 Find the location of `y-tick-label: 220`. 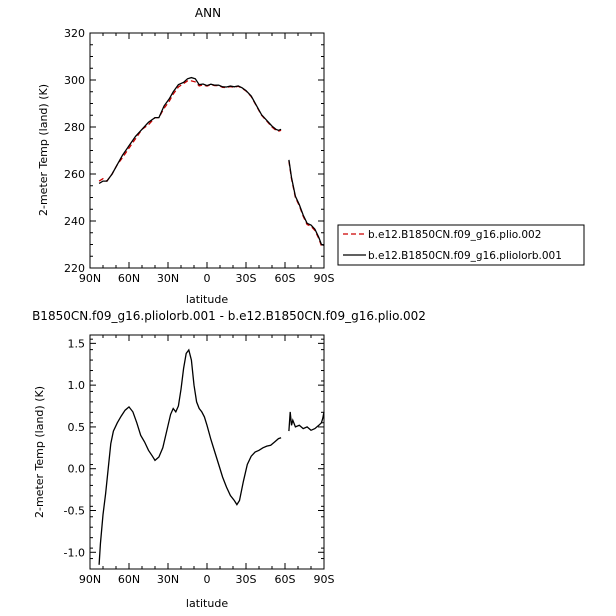

y-tick-label: 220 is located at coordinates (74, 268).